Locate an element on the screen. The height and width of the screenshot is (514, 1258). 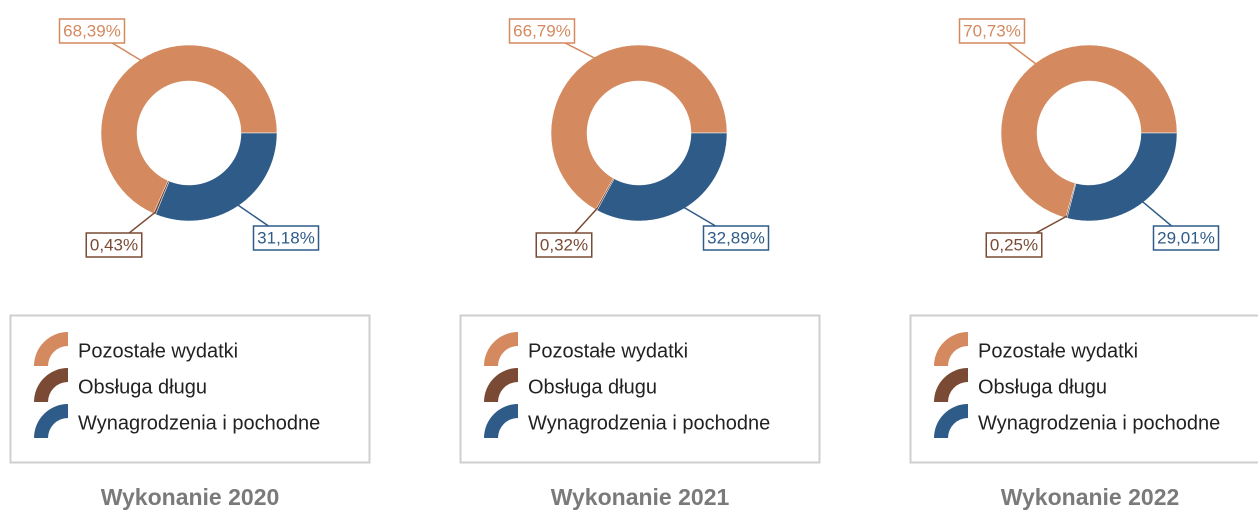
data-label: 31,18% is located at coordinates (286, 237).